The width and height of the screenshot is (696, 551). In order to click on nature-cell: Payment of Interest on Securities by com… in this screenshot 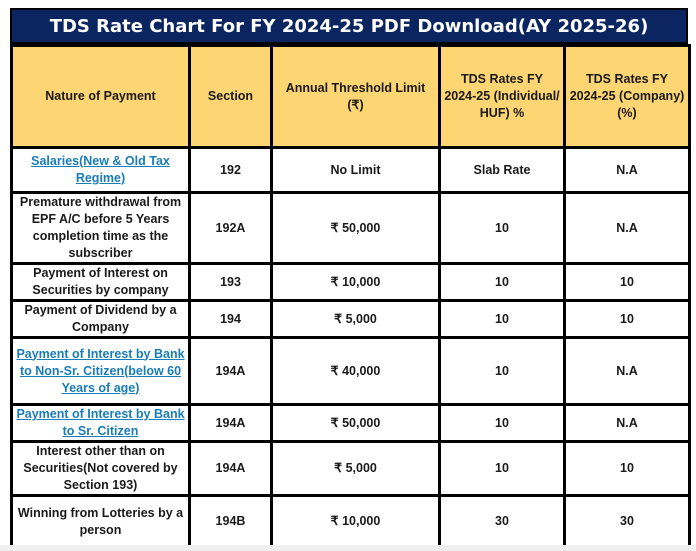, I will do `click(100, 282)`.